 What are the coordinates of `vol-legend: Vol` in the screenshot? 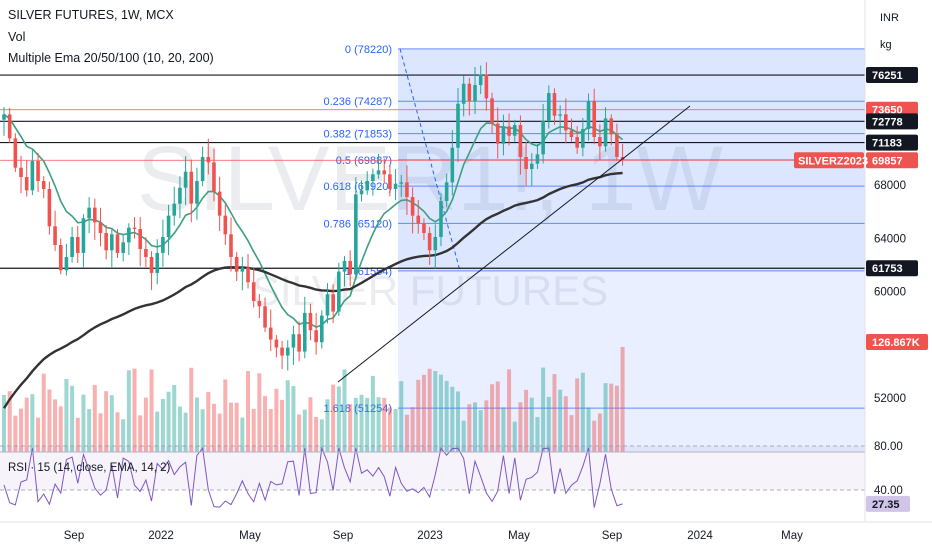 It's located at (17, 37).